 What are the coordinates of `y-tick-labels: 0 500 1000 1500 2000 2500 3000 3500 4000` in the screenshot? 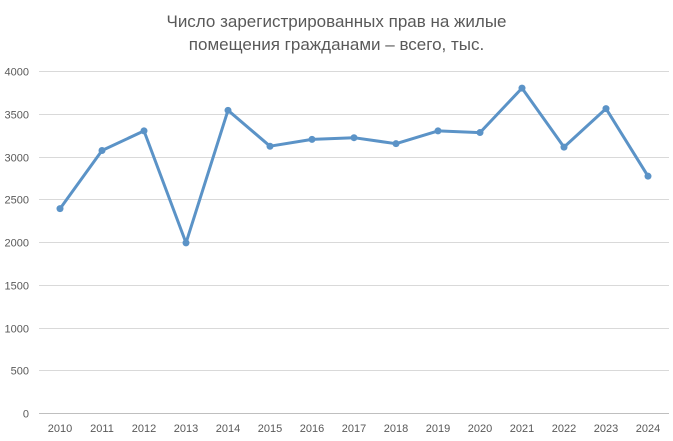 It's located at (17, 244).